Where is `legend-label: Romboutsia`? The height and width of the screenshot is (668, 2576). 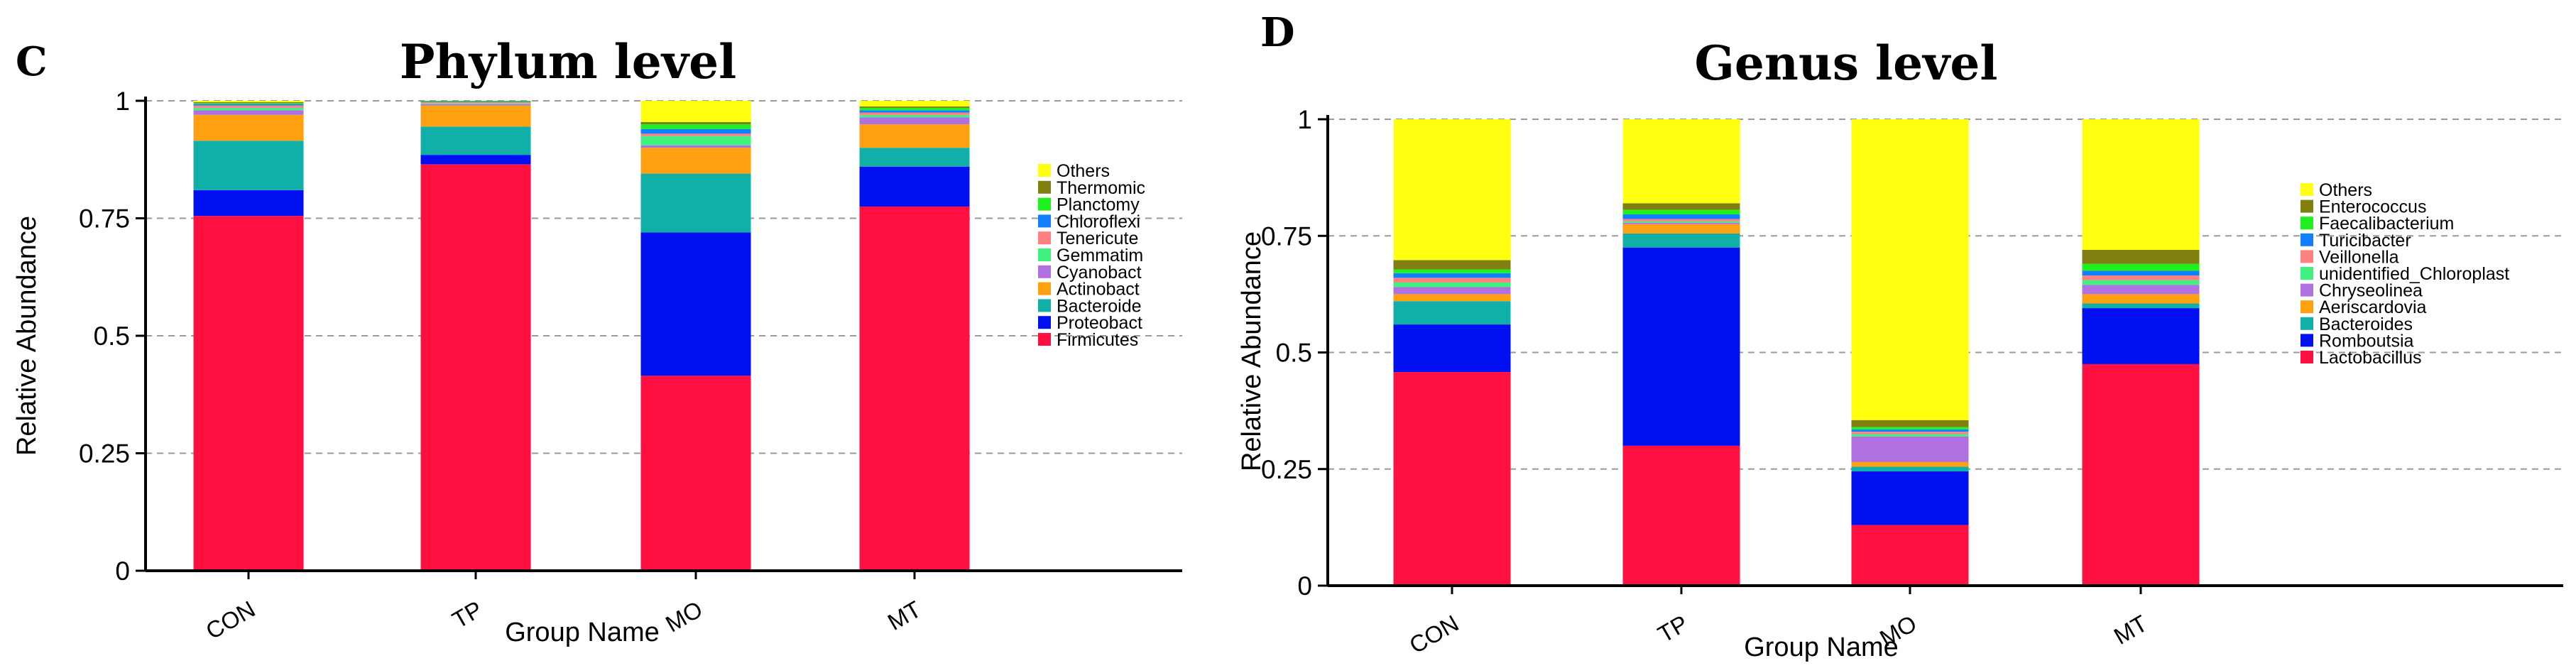 legend-label: Romboutsia is located at coordinates (2366, 341).